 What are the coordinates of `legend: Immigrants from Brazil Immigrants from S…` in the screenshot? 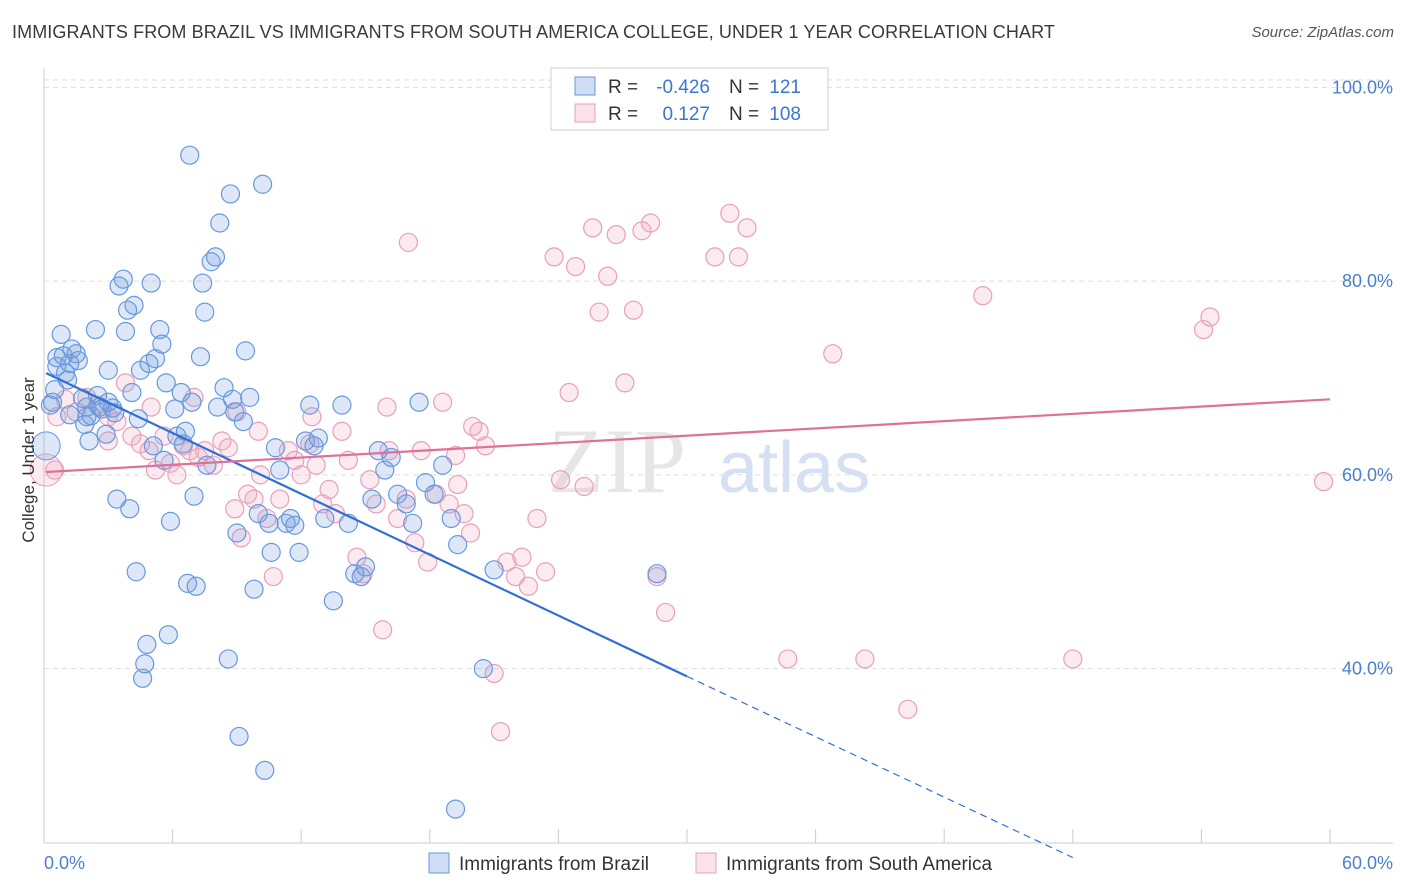 It's located at (710, 863).